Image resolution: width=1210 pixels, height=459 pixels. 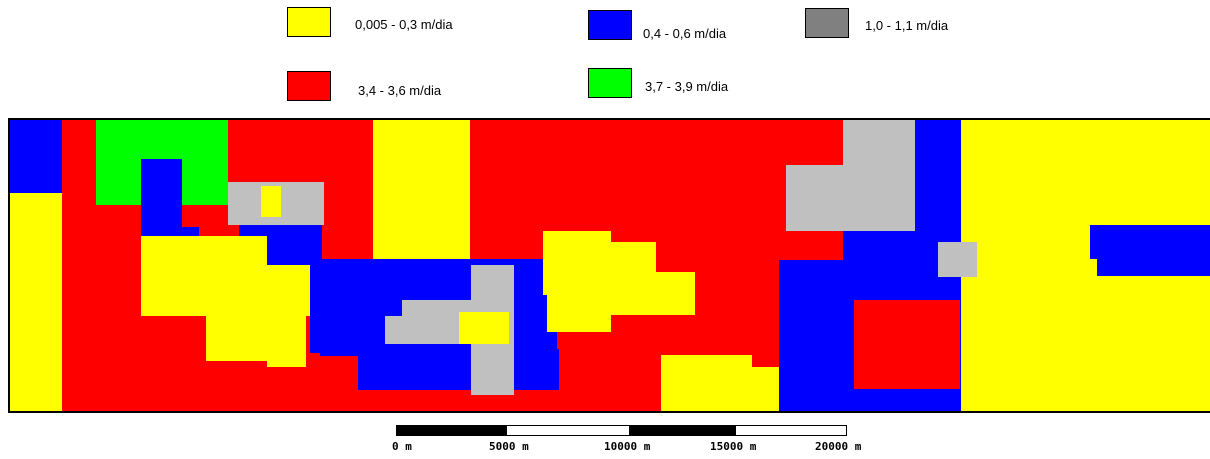 What do you see at coordinates (687, 86) in the screenshot?
I see `legend-label-green: 3,7 - 3,9 m/dia` at bounding box center [687, 86].